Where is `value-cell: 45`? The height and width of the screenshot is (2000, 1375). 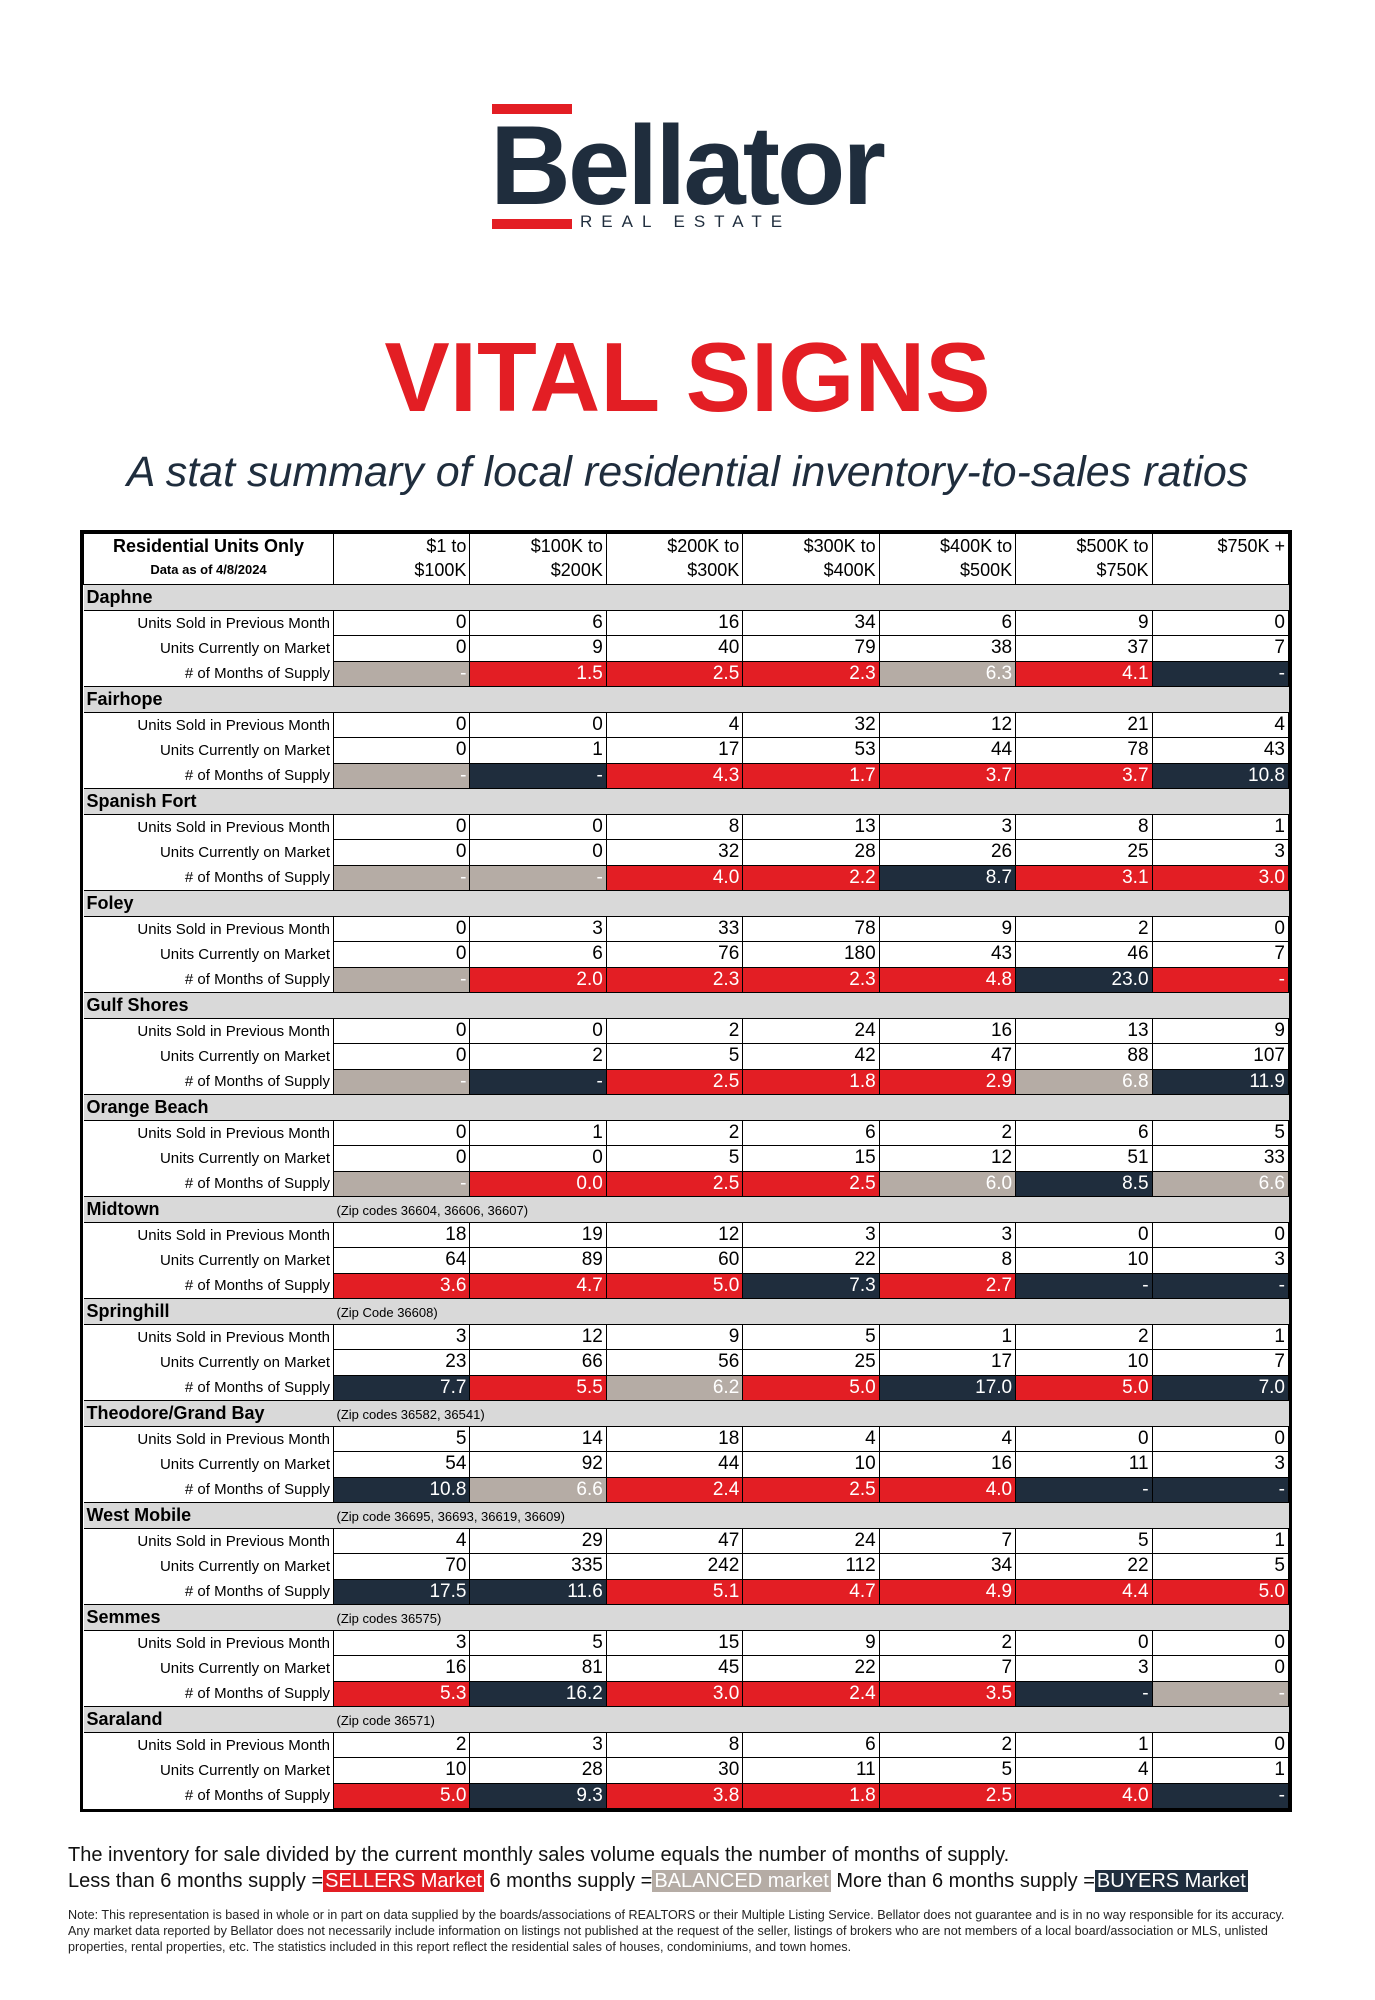 value-cell: 45 is located at coordinates (674, 1668).